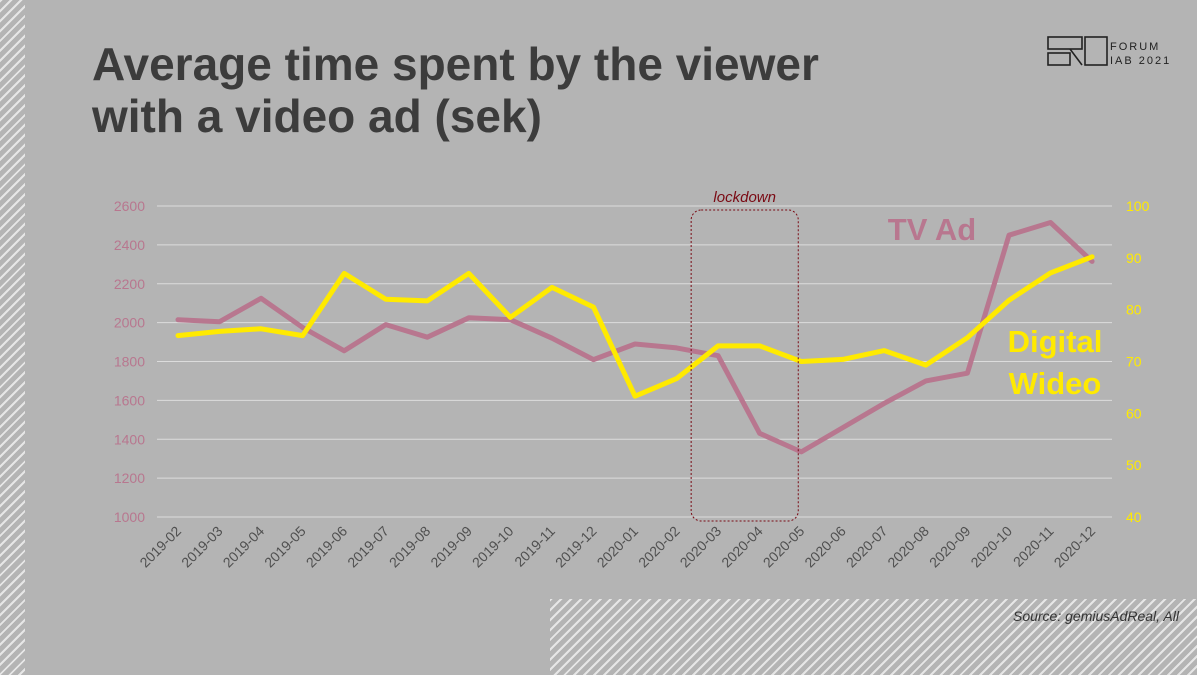  I want to click on right-axis-tick-label: 70, so click(1134, 362).